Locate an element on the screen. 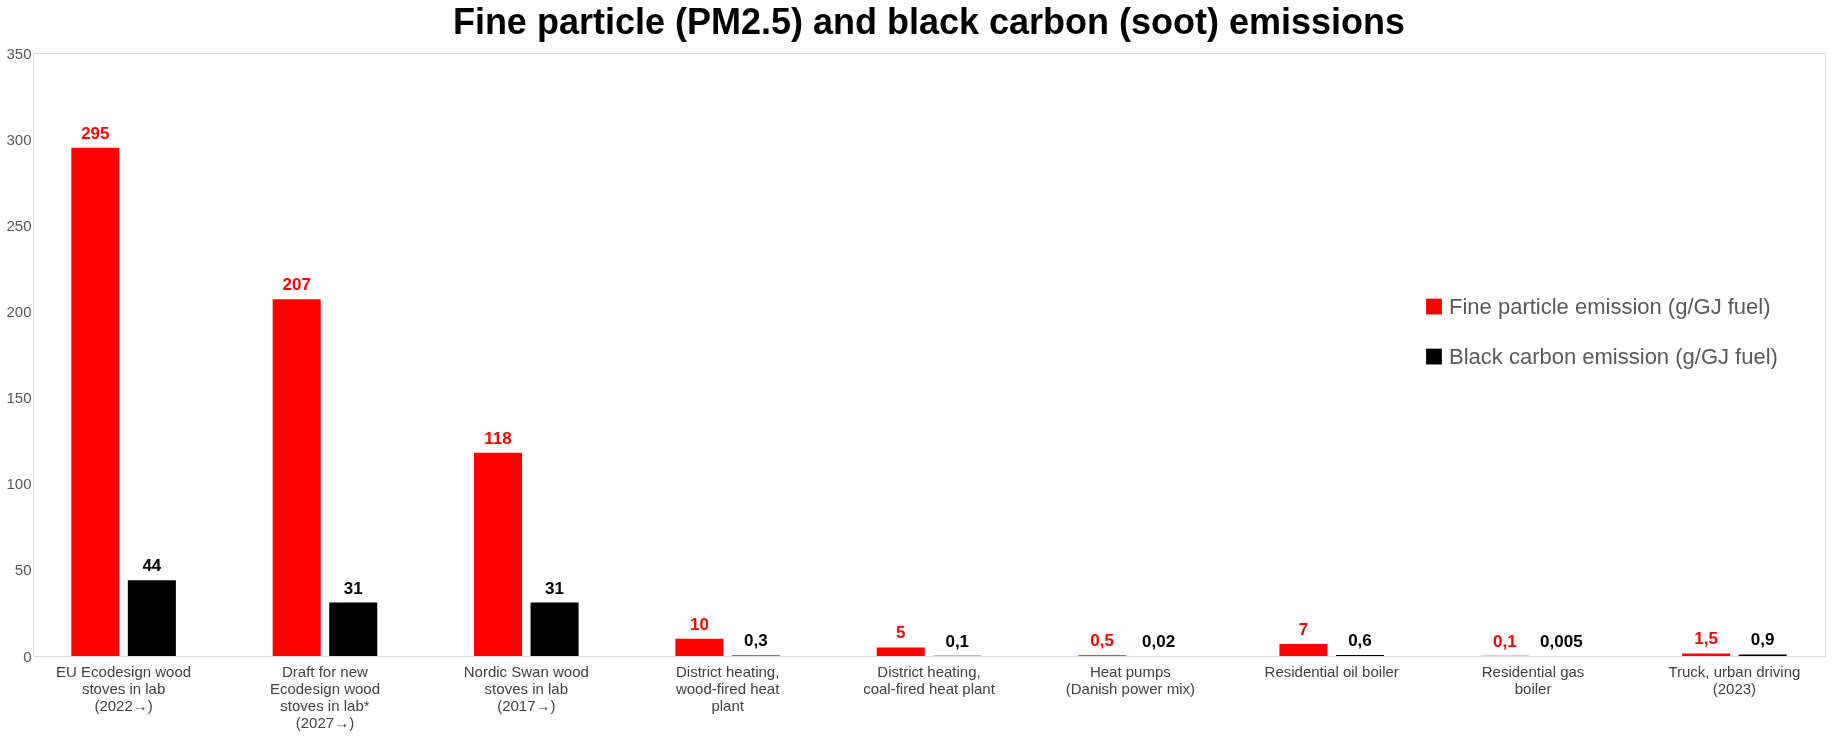  y-tick-label: 300 is located at coordinates (19, 139).